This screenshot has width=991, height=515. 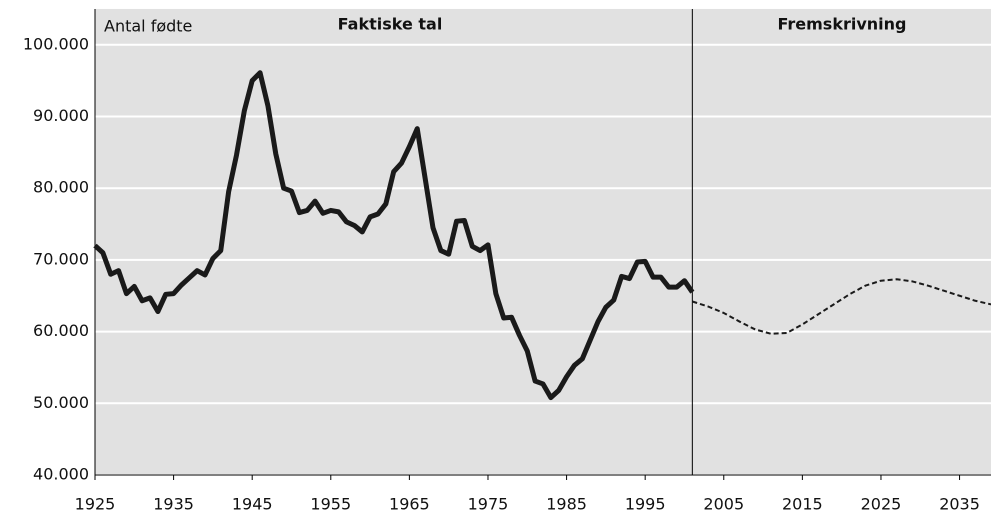 What do you see at coordinates (252, 504) in the screenshot?
I see `x-tick-label: 1945` at bounding box center [252, 504].